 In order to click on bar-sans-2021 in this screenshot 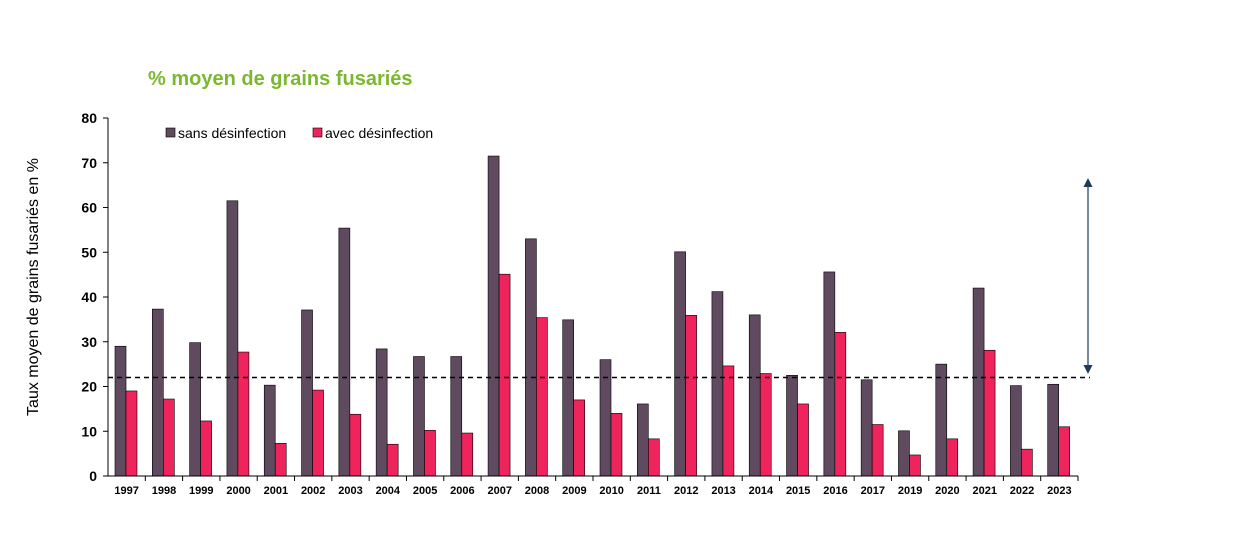, I will do `click(978, 382)`.